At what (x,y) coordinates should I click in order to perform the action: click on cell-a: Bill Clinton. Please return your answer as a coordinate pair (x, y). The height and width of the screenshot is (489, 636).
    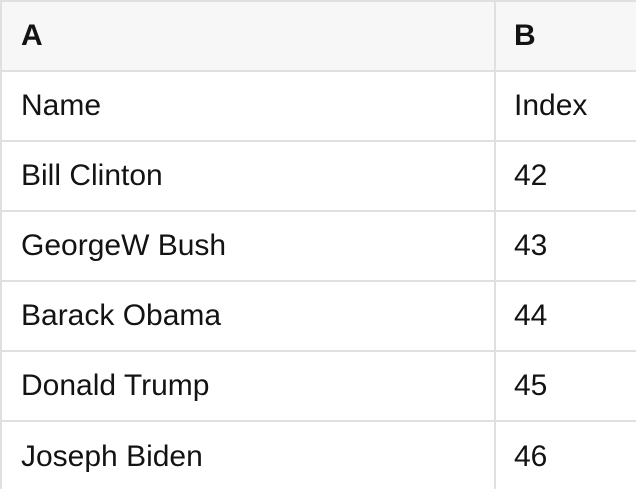
    Looking at the image, I should click on (249, 176).